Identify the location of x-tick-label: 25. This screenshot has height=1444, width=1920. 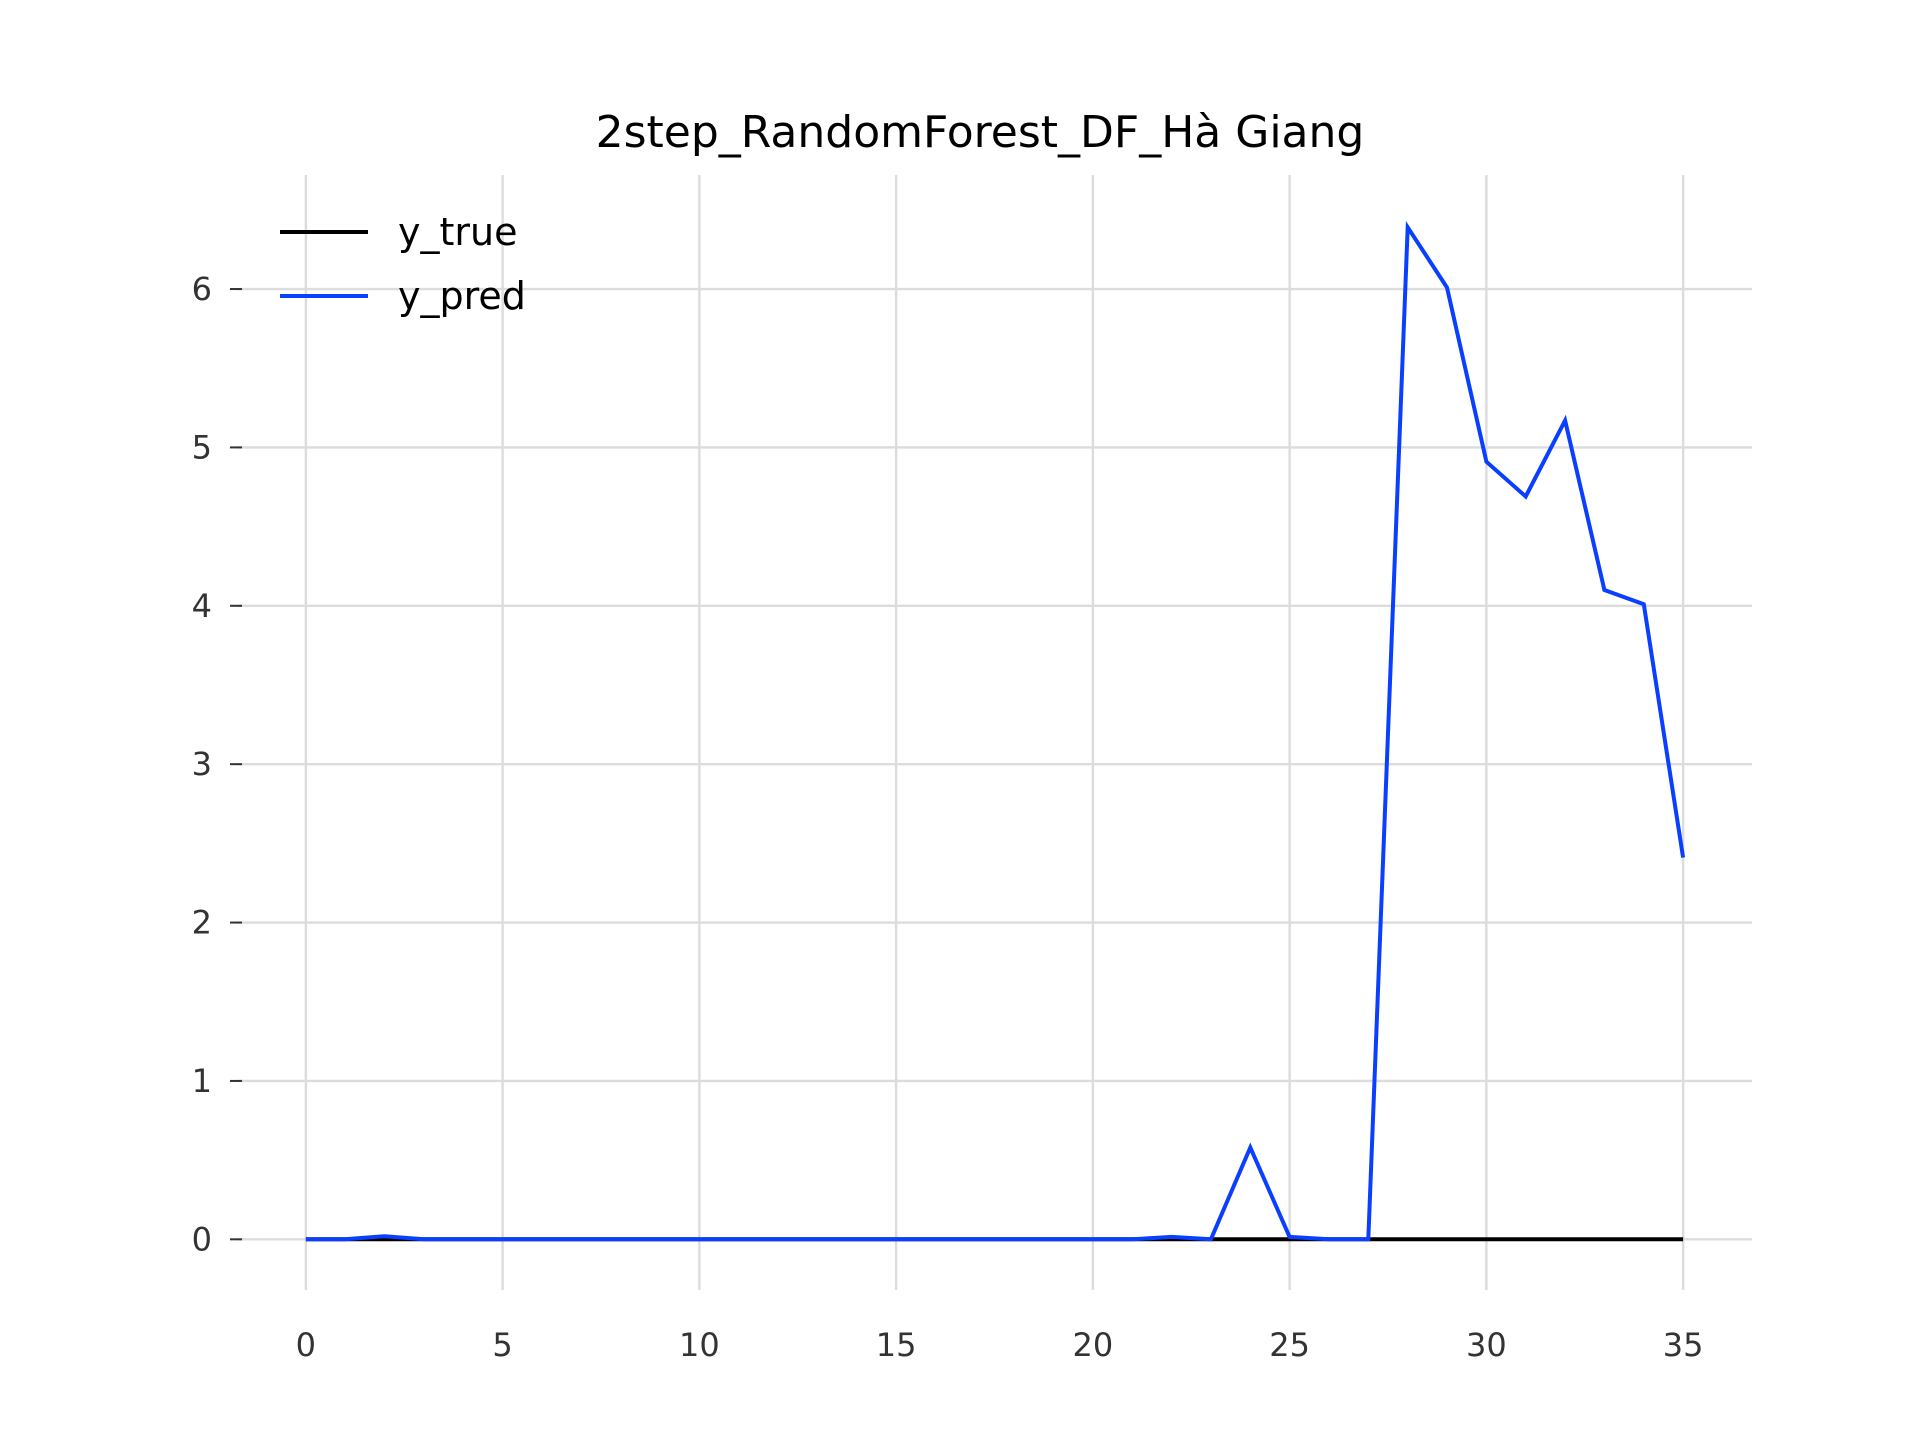
(1289, 1345).